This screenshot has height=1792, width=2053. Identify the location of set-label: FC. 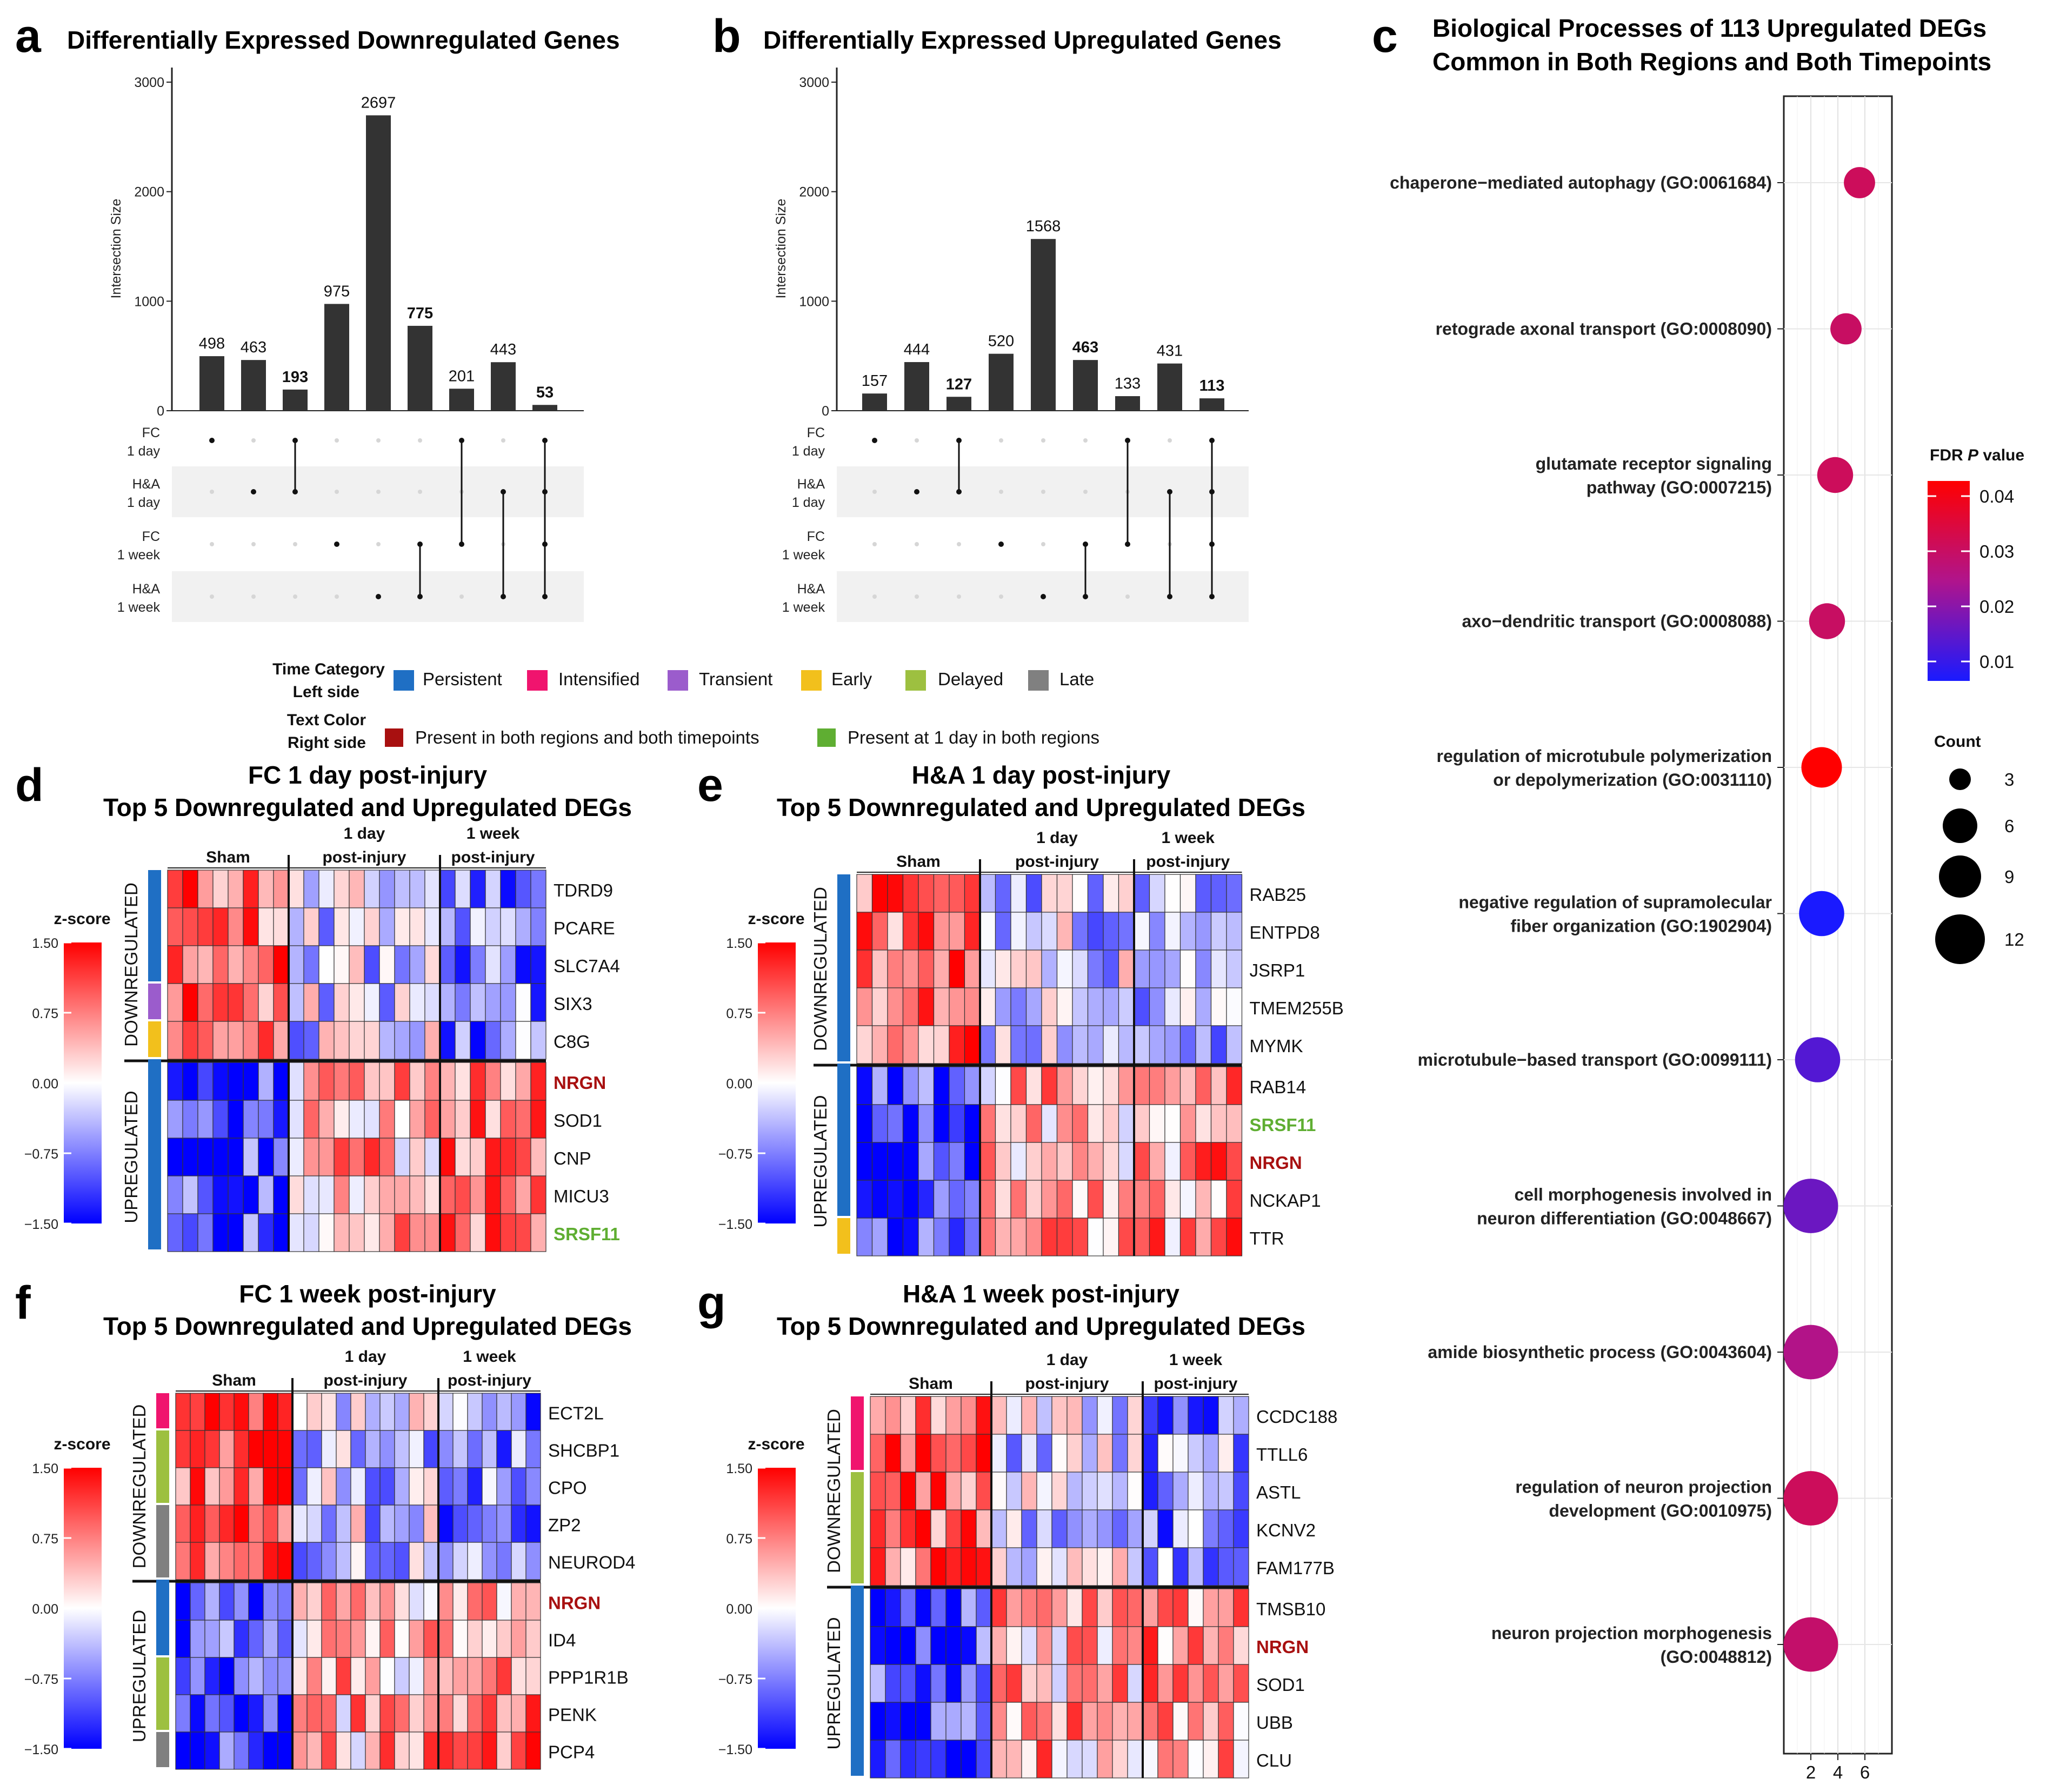
(816, 432).